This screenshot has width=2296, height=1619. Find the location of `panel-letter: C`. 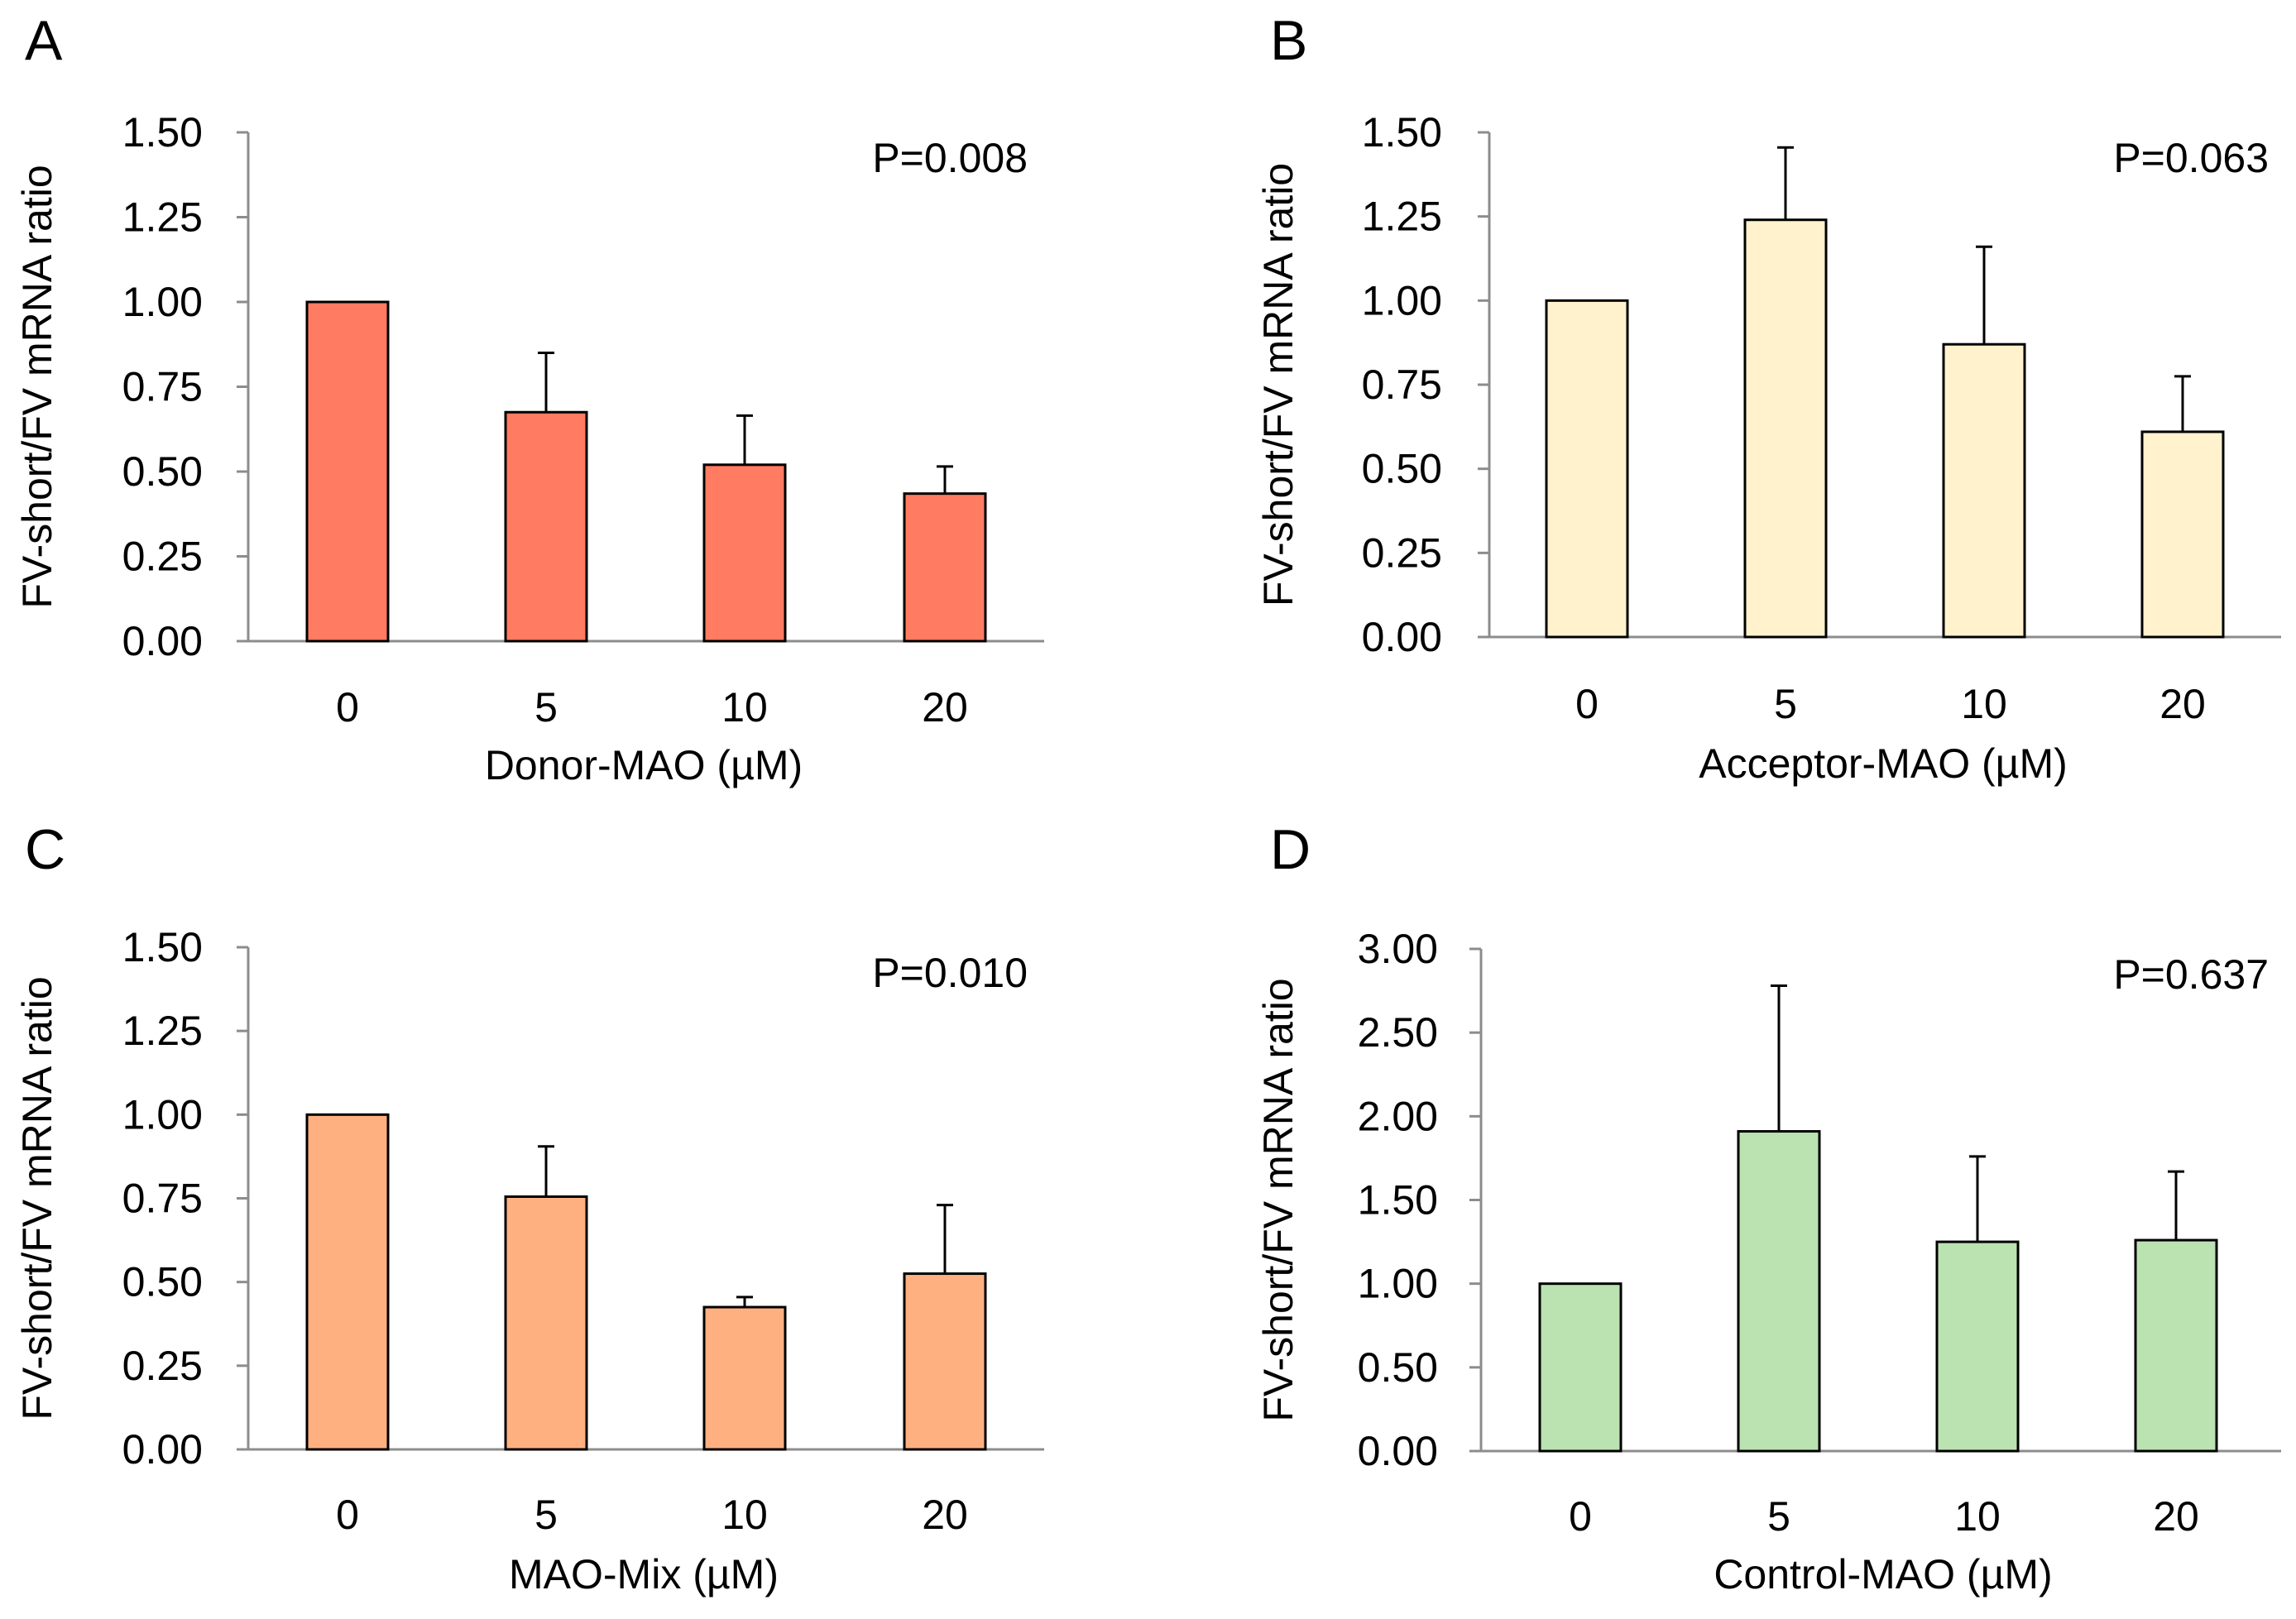

panel-letter: C is located at coordinates (45, 849).